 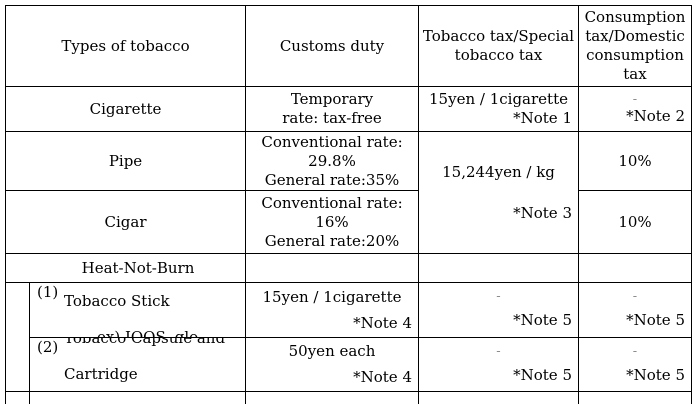 I want to click on cell-partial-row-consumption, so click(x=635, y=398).